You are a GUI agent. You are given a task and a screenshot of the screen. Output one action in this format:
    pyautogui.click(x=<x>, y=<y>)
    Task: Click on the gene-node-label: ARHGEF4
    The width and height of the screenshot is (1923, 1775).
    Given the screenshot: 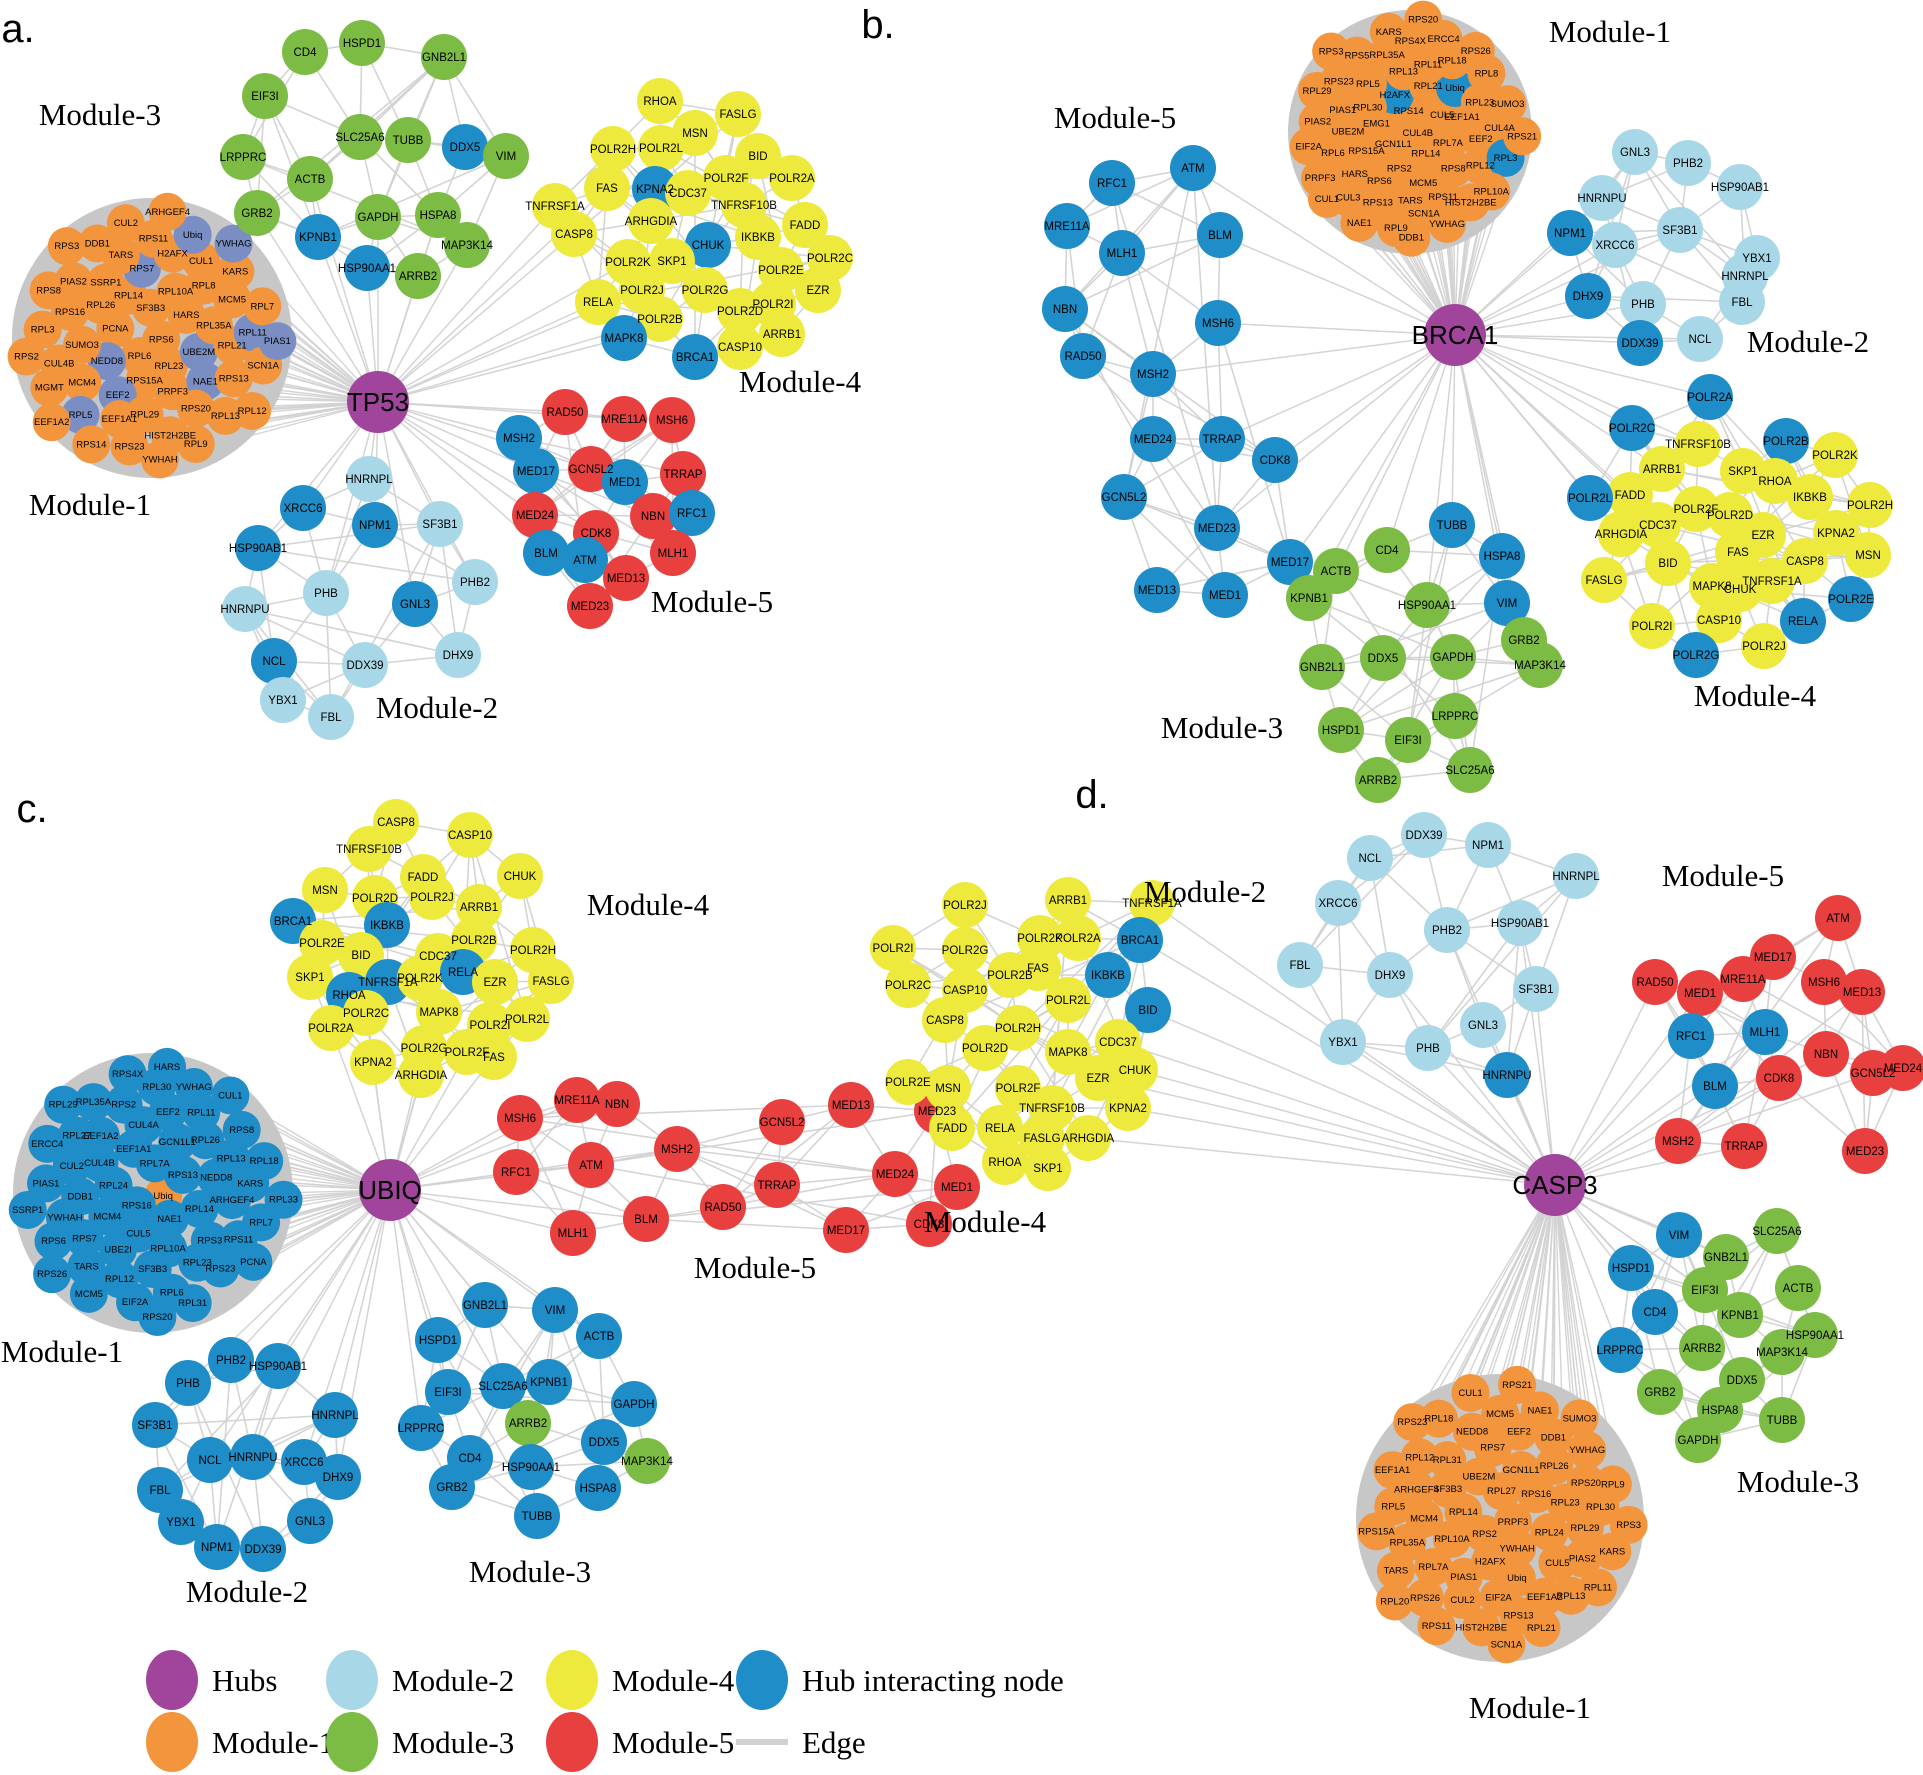 What is the action you would take?
    pyautogui.click(x=232, y=1200)
    